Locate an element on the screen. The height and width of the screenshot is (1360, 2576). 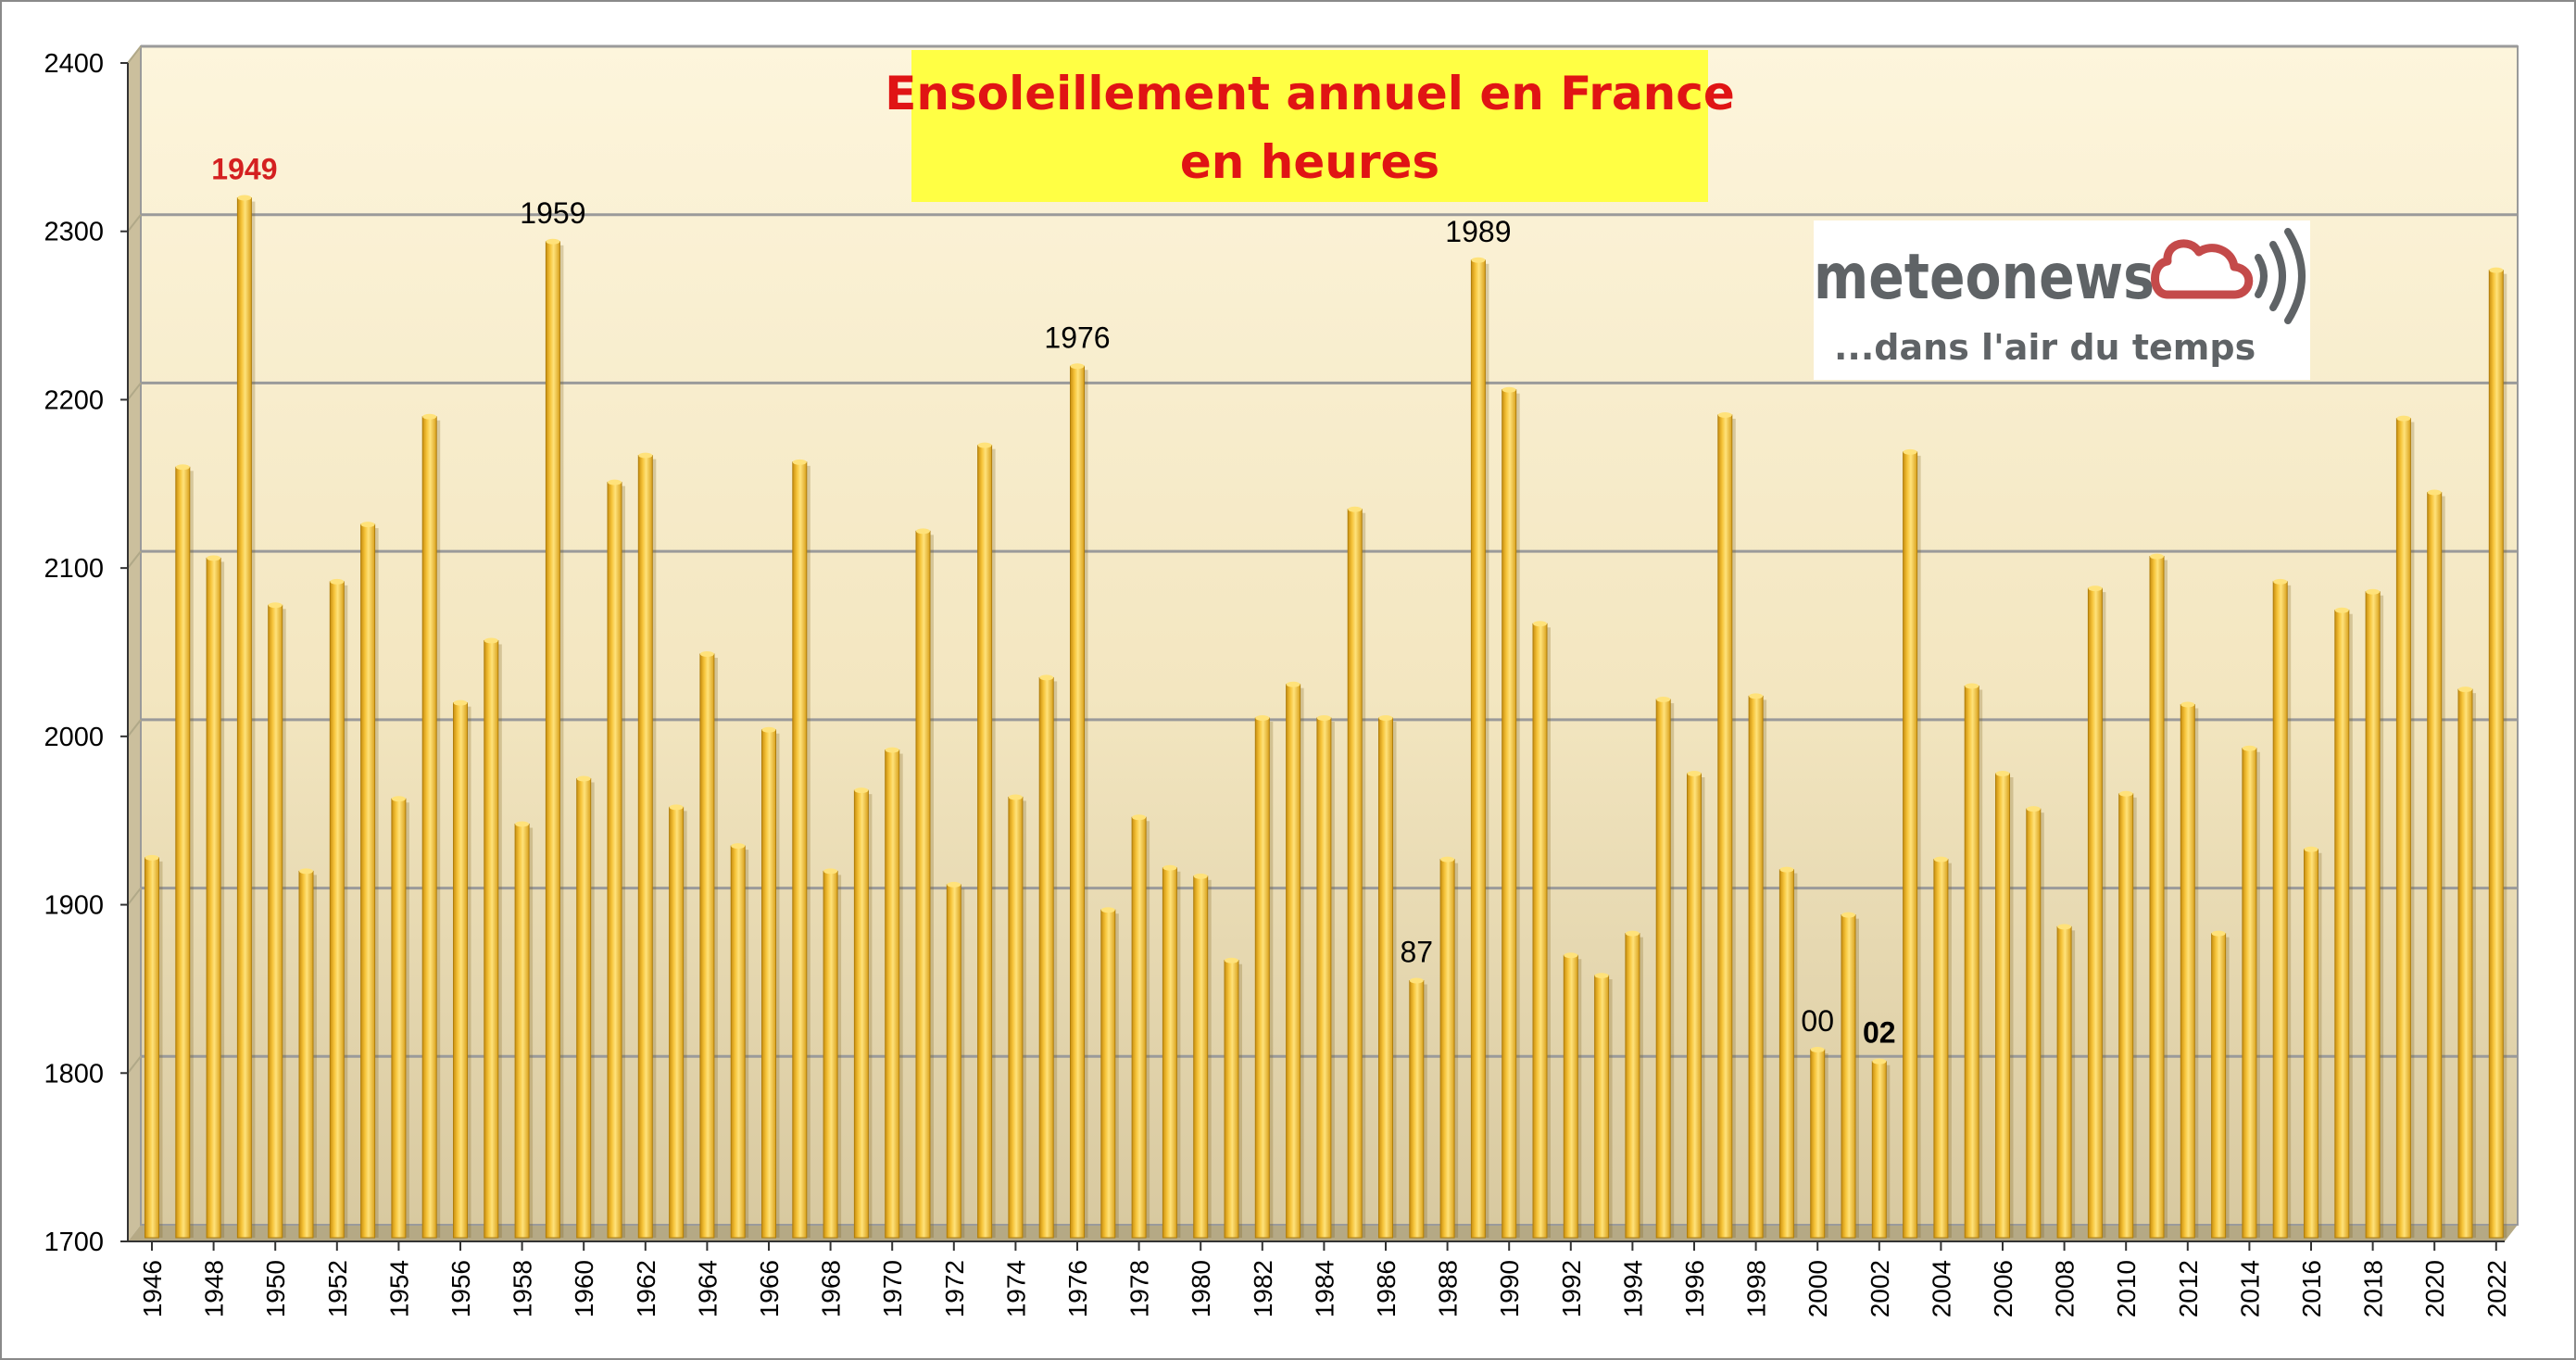
bar-1976 is located at coordinates (1079, 801).